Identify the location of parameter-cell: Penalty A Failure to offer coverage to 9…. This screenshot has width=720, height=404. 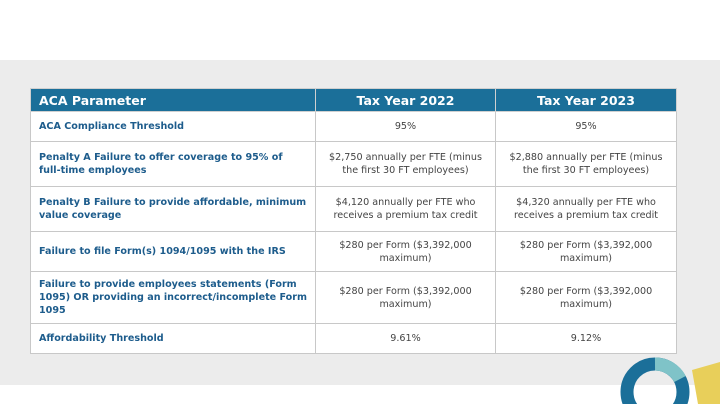
(173, 164).